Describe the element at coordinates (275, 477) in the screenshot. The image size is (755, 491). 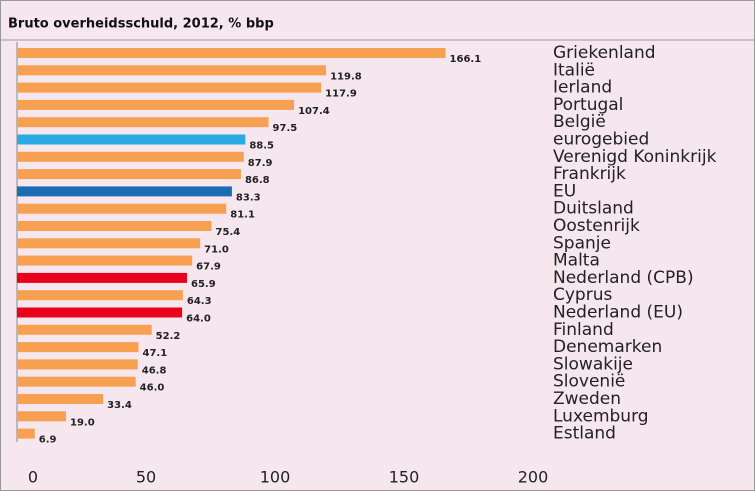
I see `x-tick-label: 100` at that location.